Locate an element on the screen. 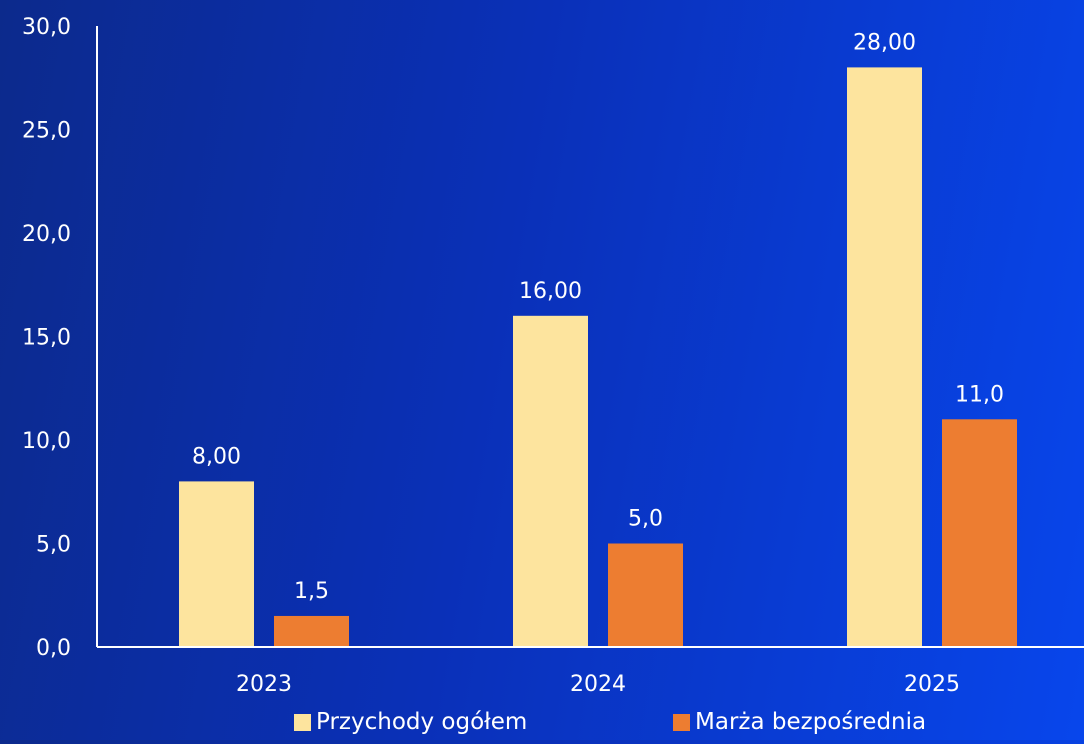 The image size is (1084, 744). y-tick-label: 30,0 is located at coordinates (46, 27).